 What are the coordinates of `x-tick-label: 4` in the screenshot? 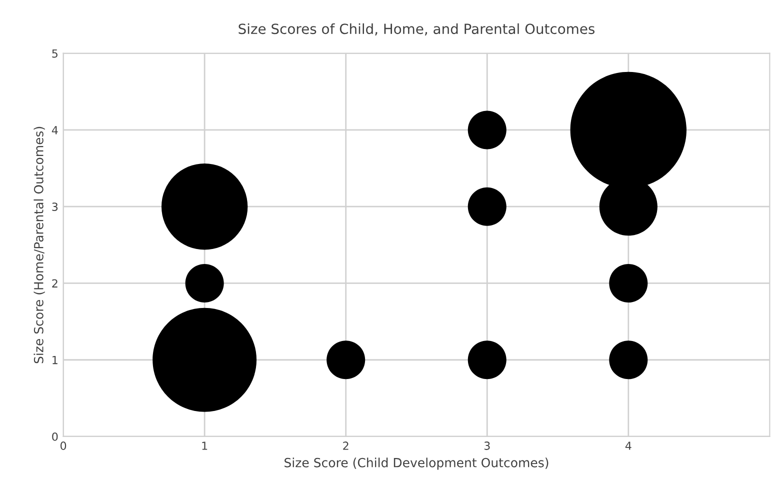 It's located at (628, 446).